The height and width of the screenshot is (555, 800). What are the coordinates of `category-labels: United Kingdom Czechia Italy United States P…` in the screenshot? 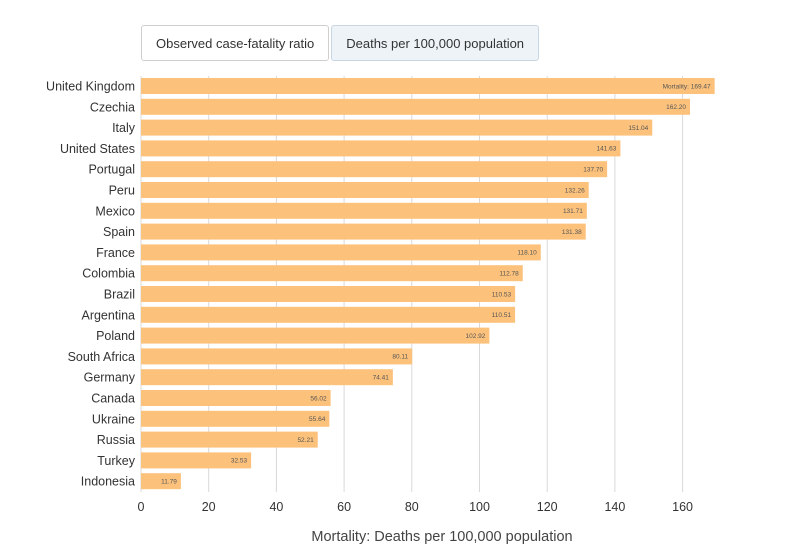 It's located at (91, 284).